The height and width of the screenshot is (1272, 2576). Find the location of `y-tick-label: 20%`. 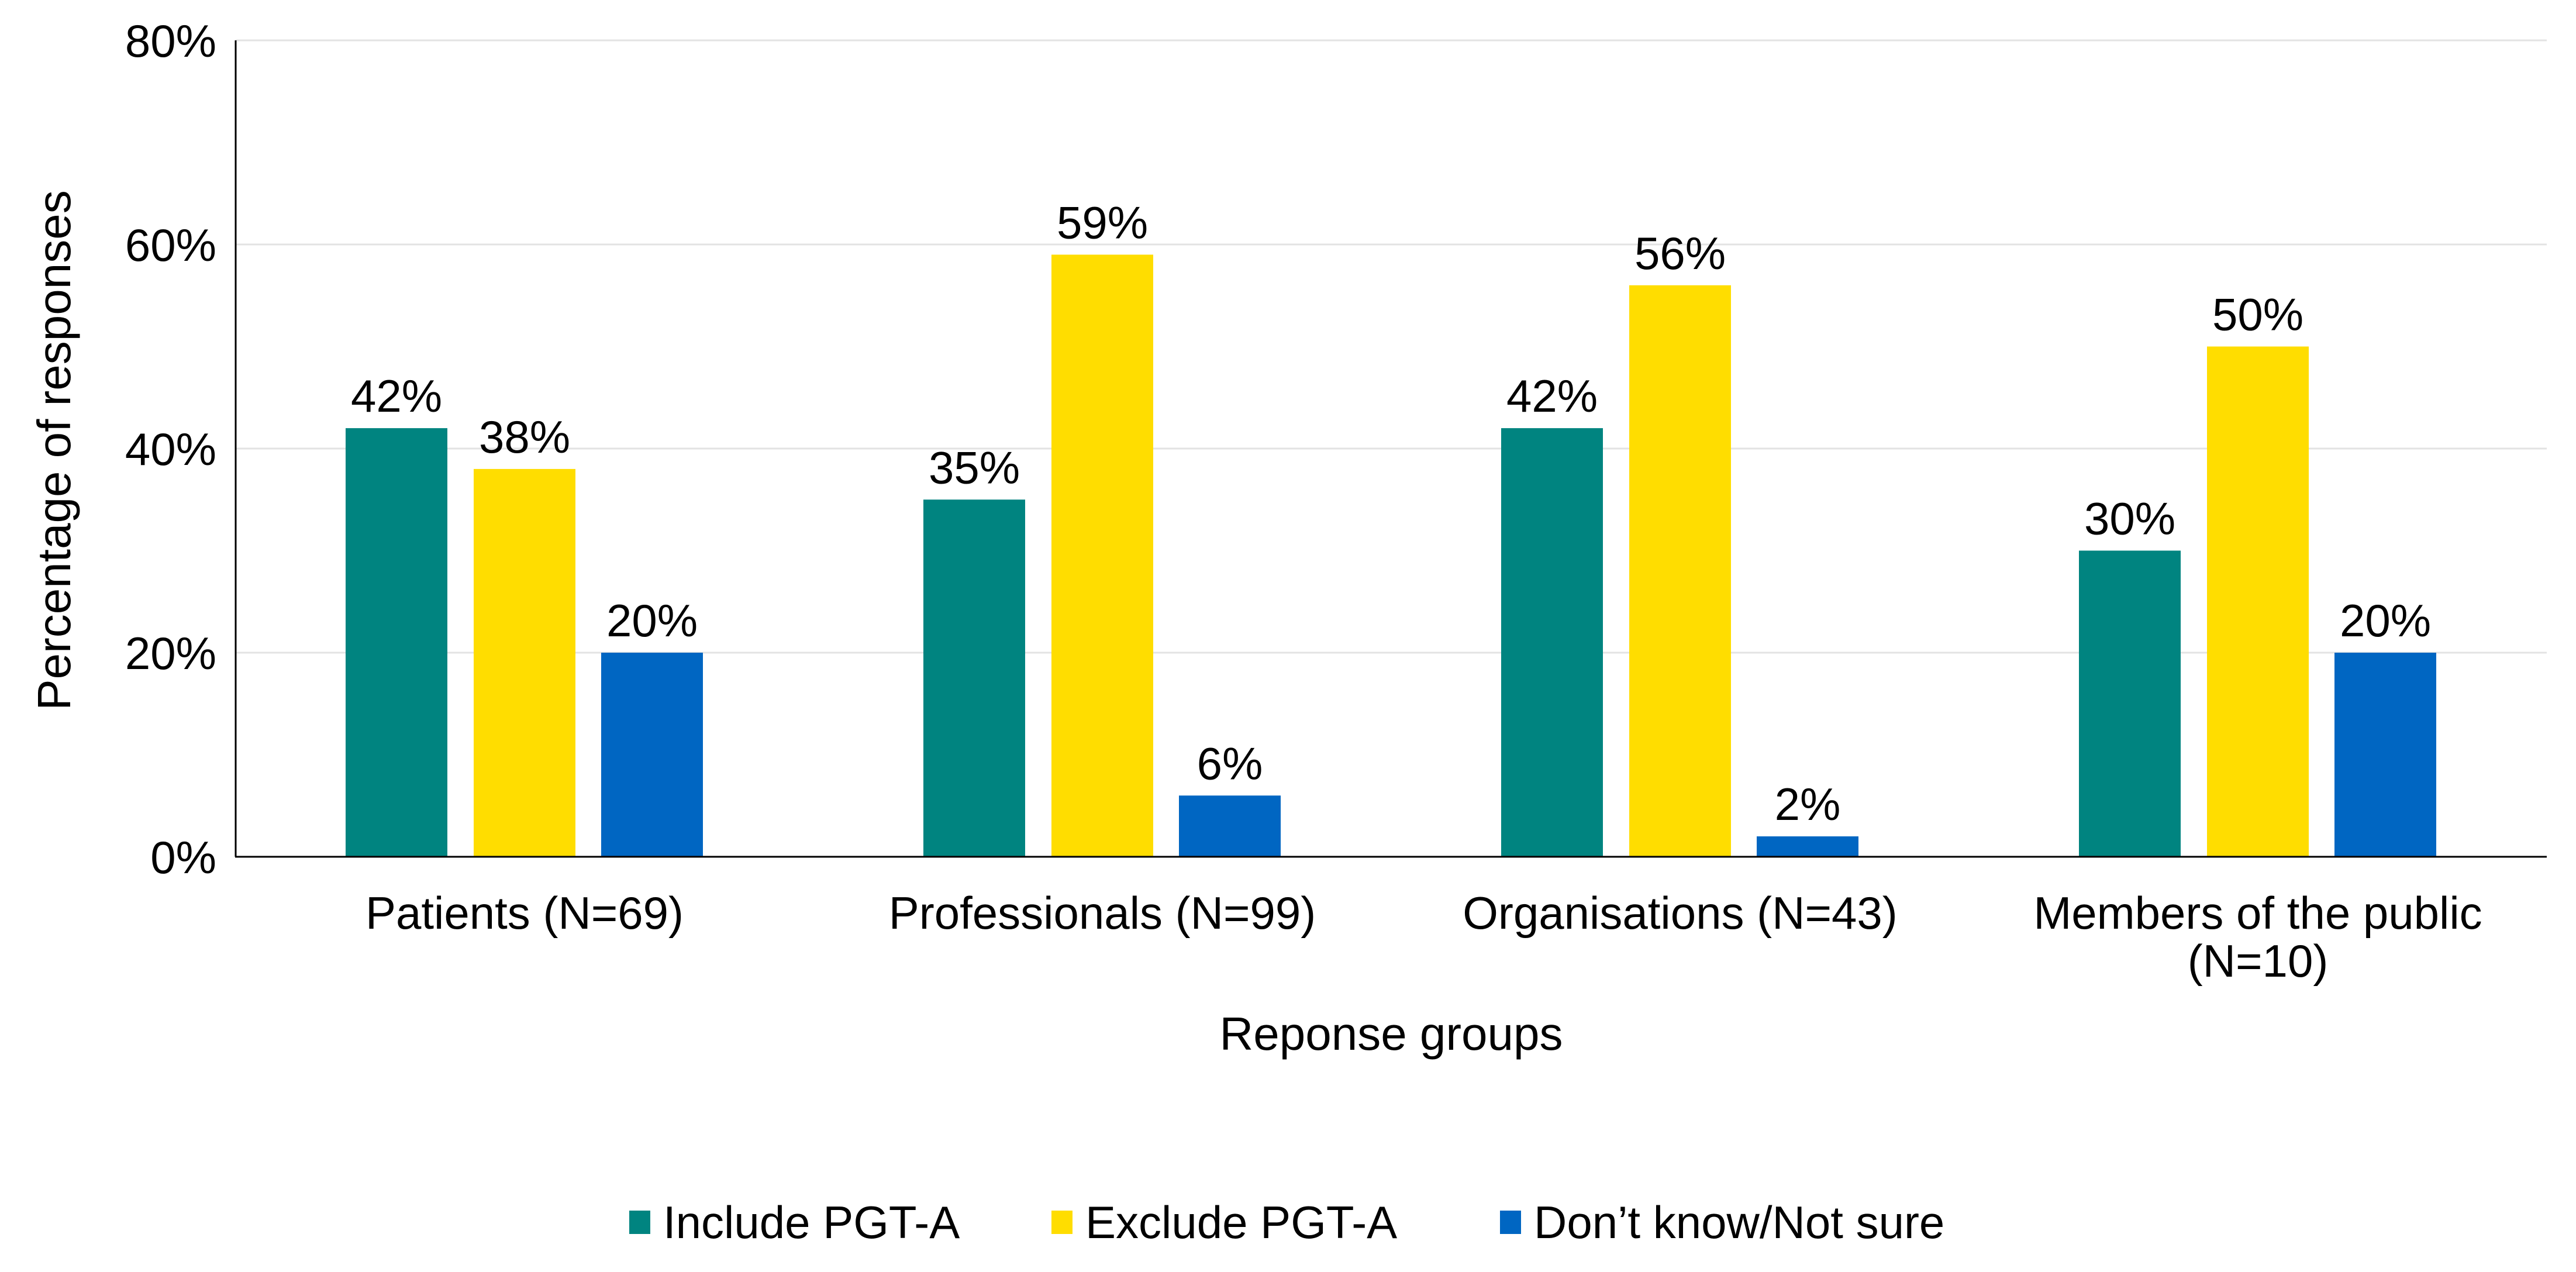

y-tick-label: 20% is located at coordinates (170, 654).